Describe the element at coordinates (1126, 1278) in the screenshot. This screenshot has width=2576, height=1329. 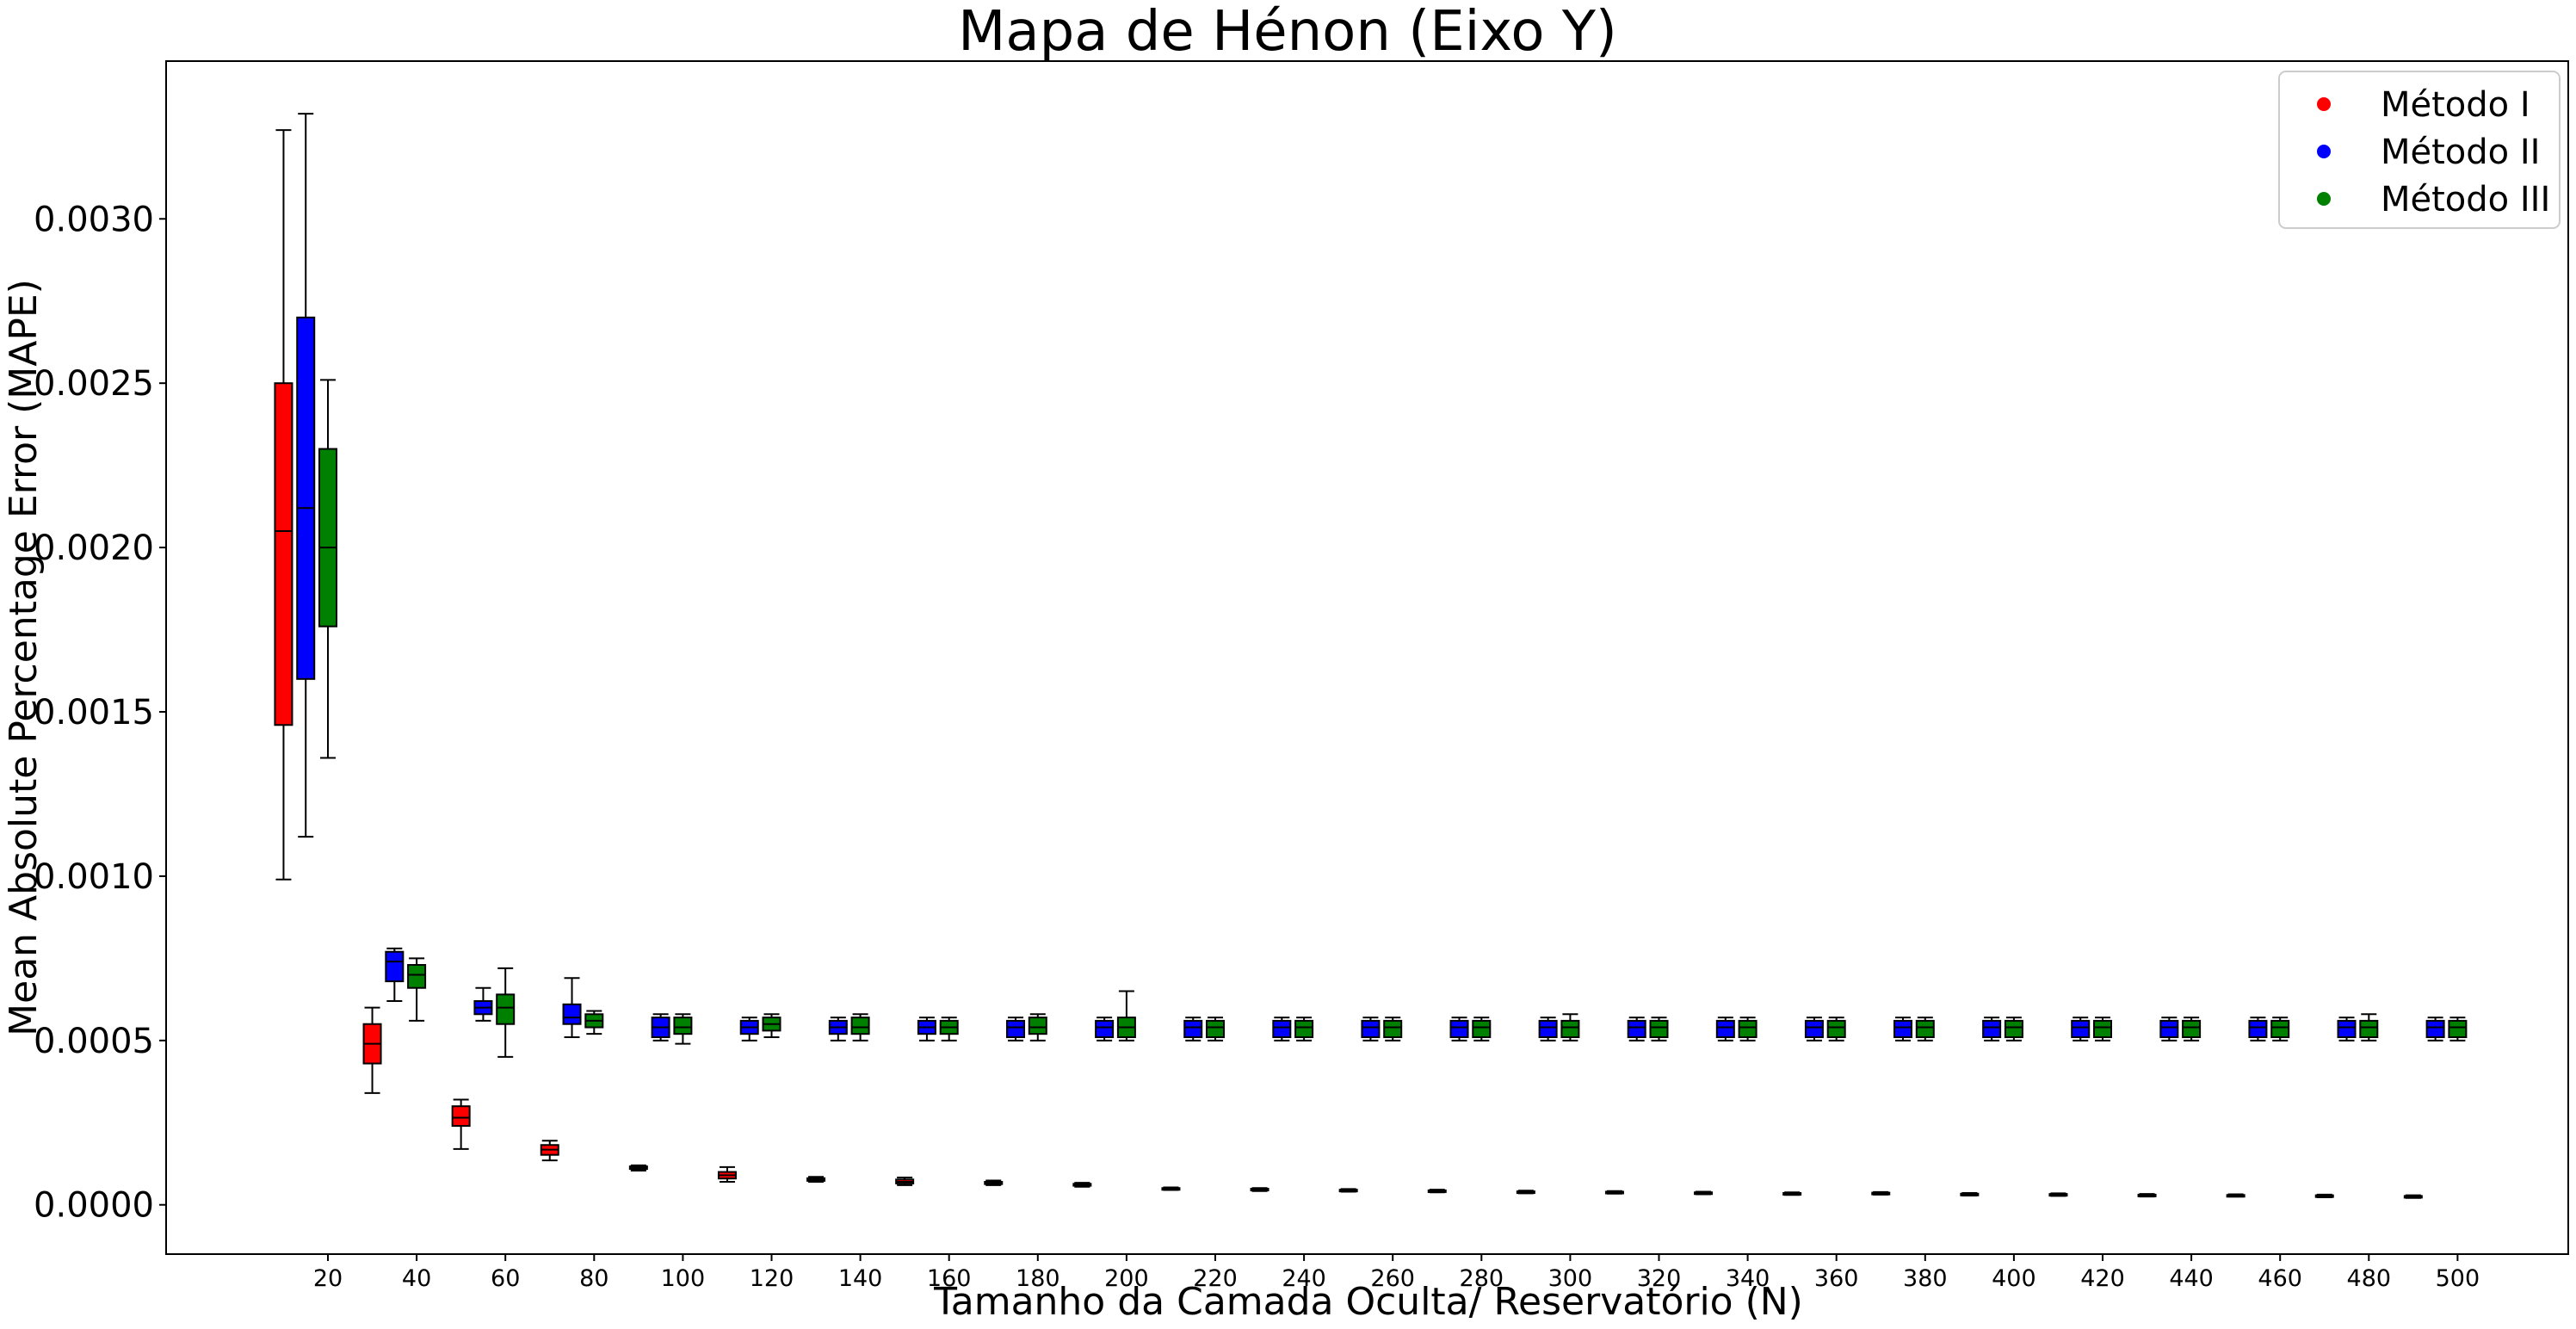
I see `x-tick-label: 200` at that location.